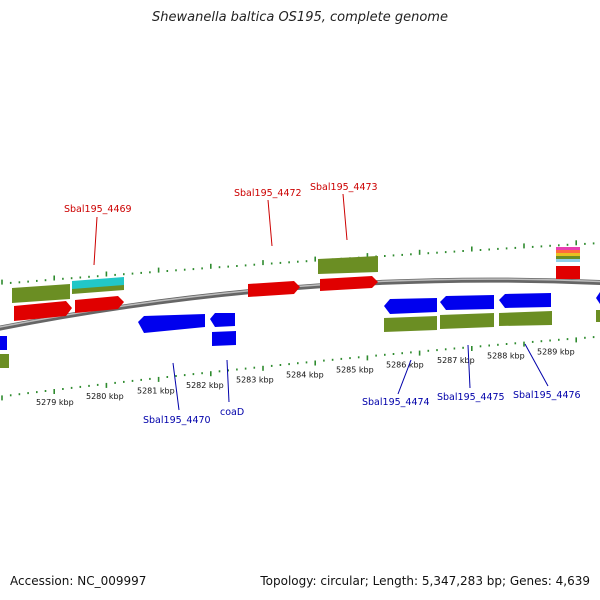 The height and width of the screenshot is (600, 600). What do you see at coordinates (456, 360) in the screenshot?
I see `scale-tick-label: 5287 kbp` at bounding box center [456, 360].